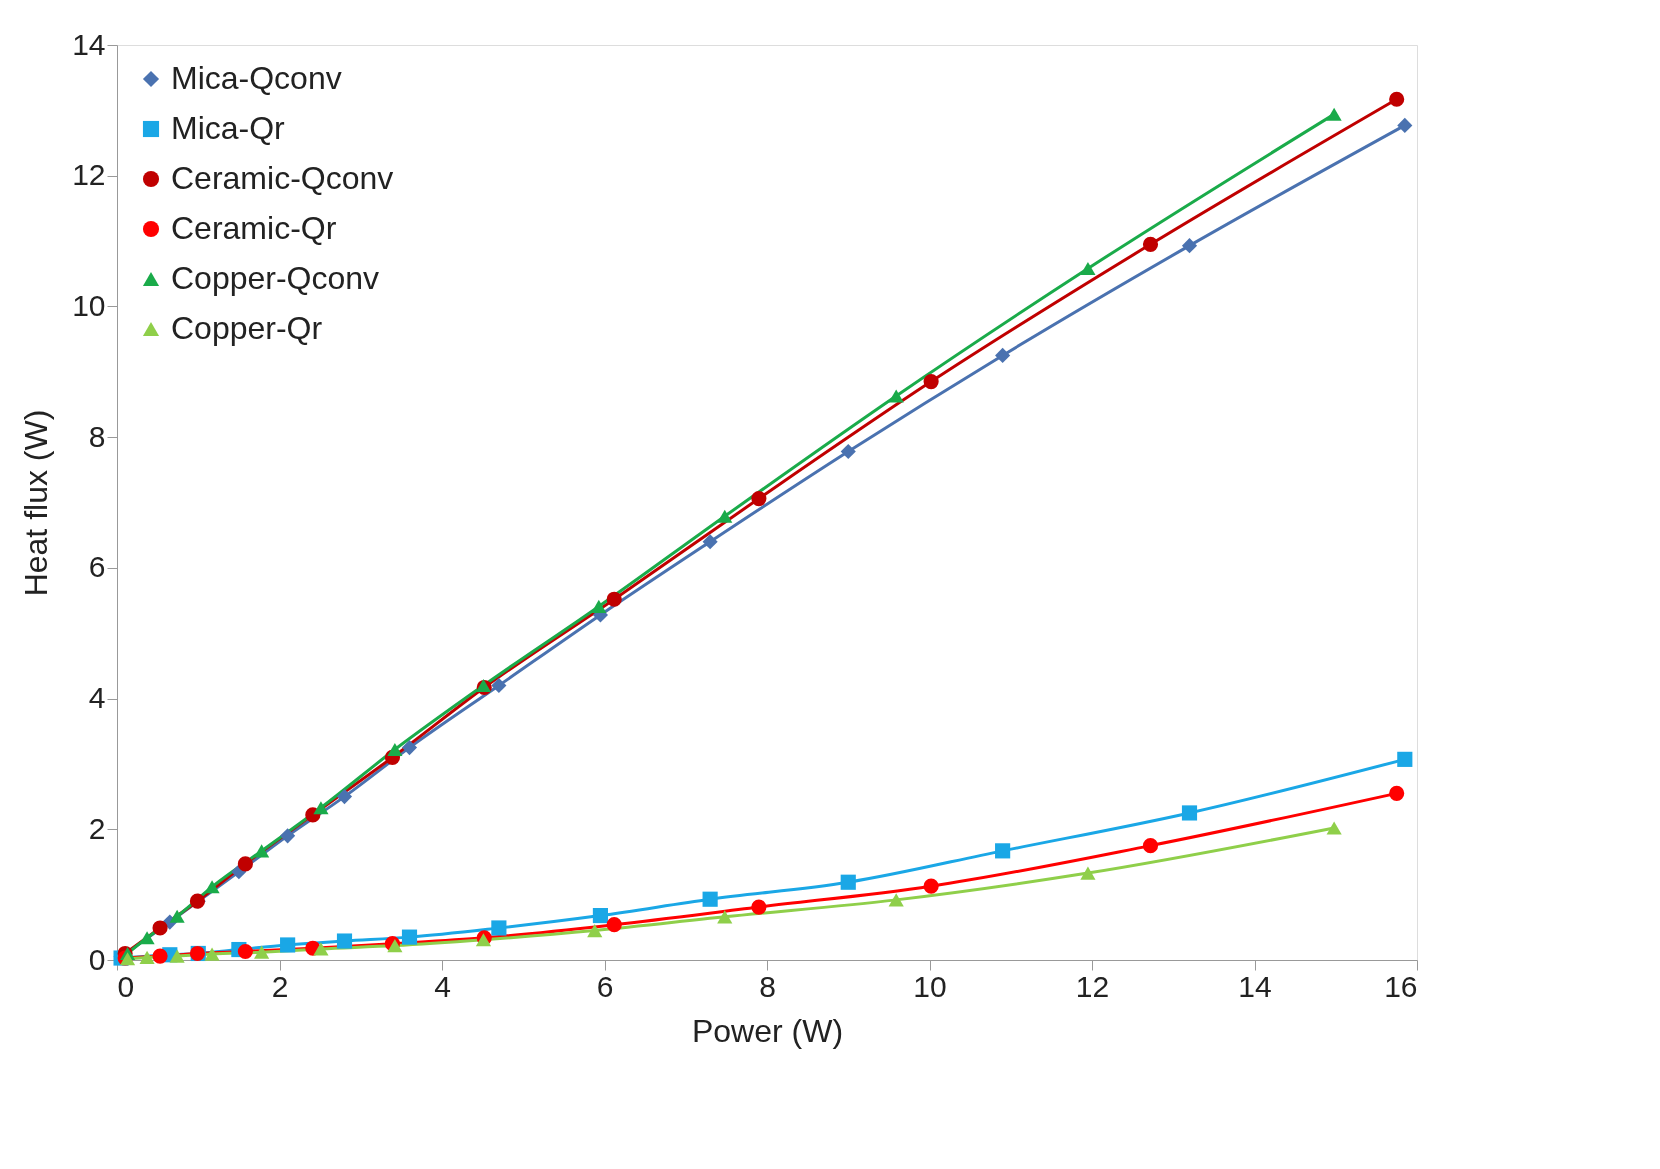  Describe the element at coordinates (1255, 986) in the screenshot. I see `x-tick-label: 14` at that location.